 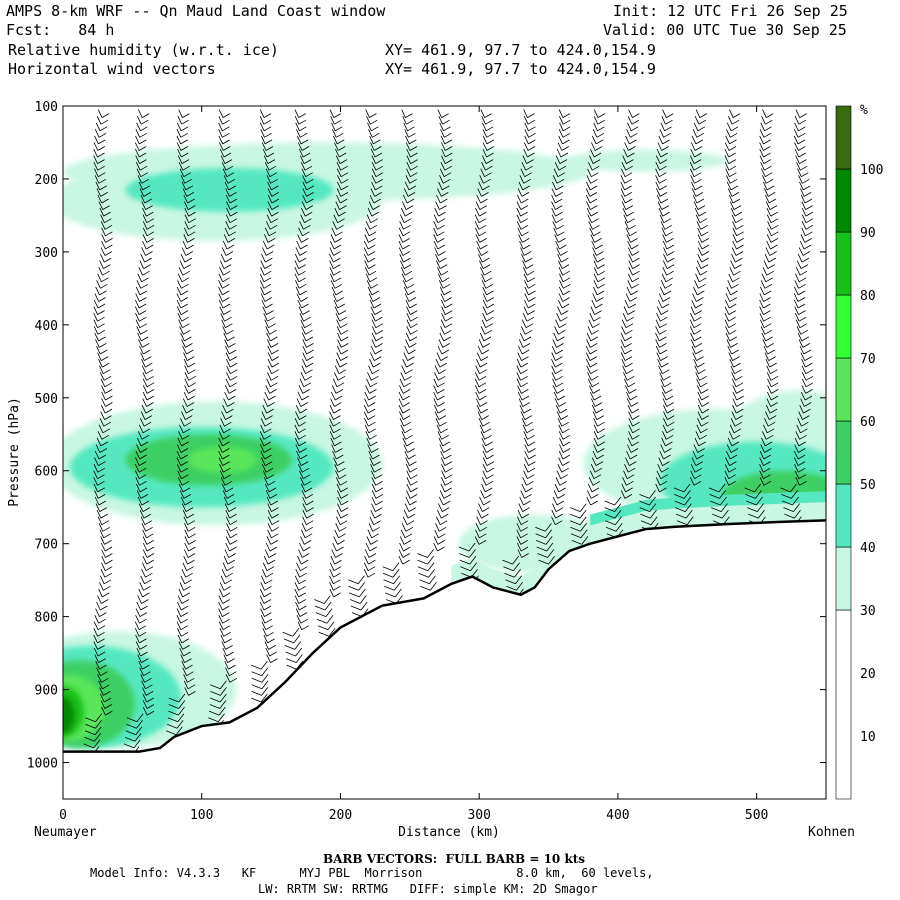 I want to click on y-tick-label: 1000, so click(x=42, y=764).